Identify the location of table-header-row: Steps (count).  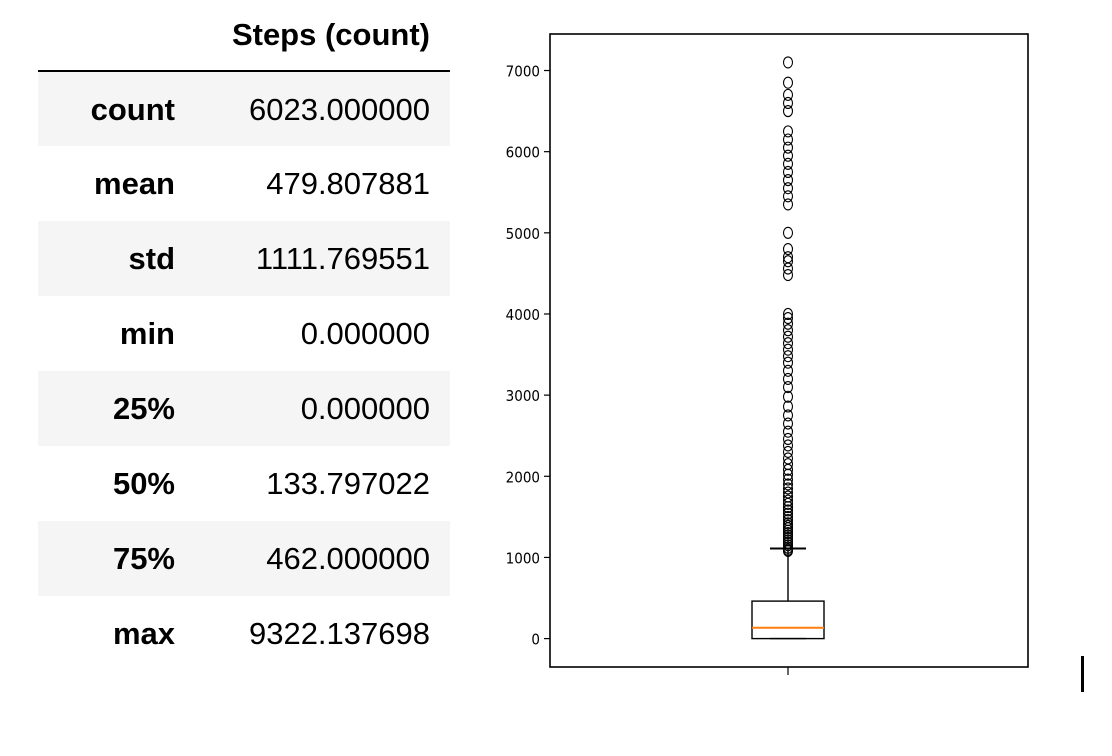
(244, 36).